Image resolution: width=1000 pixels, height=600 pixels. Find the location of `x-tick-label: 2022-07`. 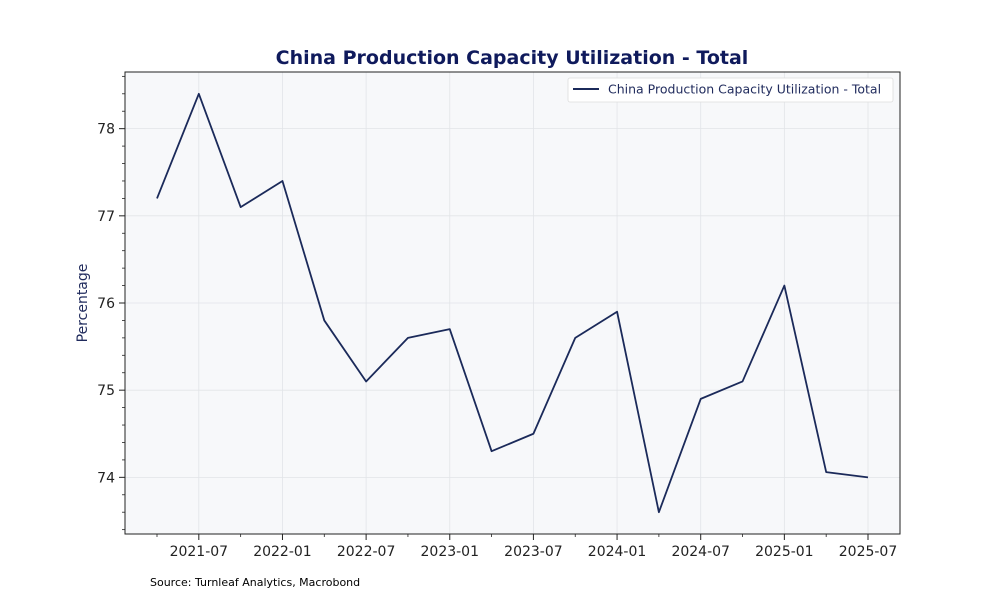

x-tick-label: 2022-07 is located at coordinates (366, 552).